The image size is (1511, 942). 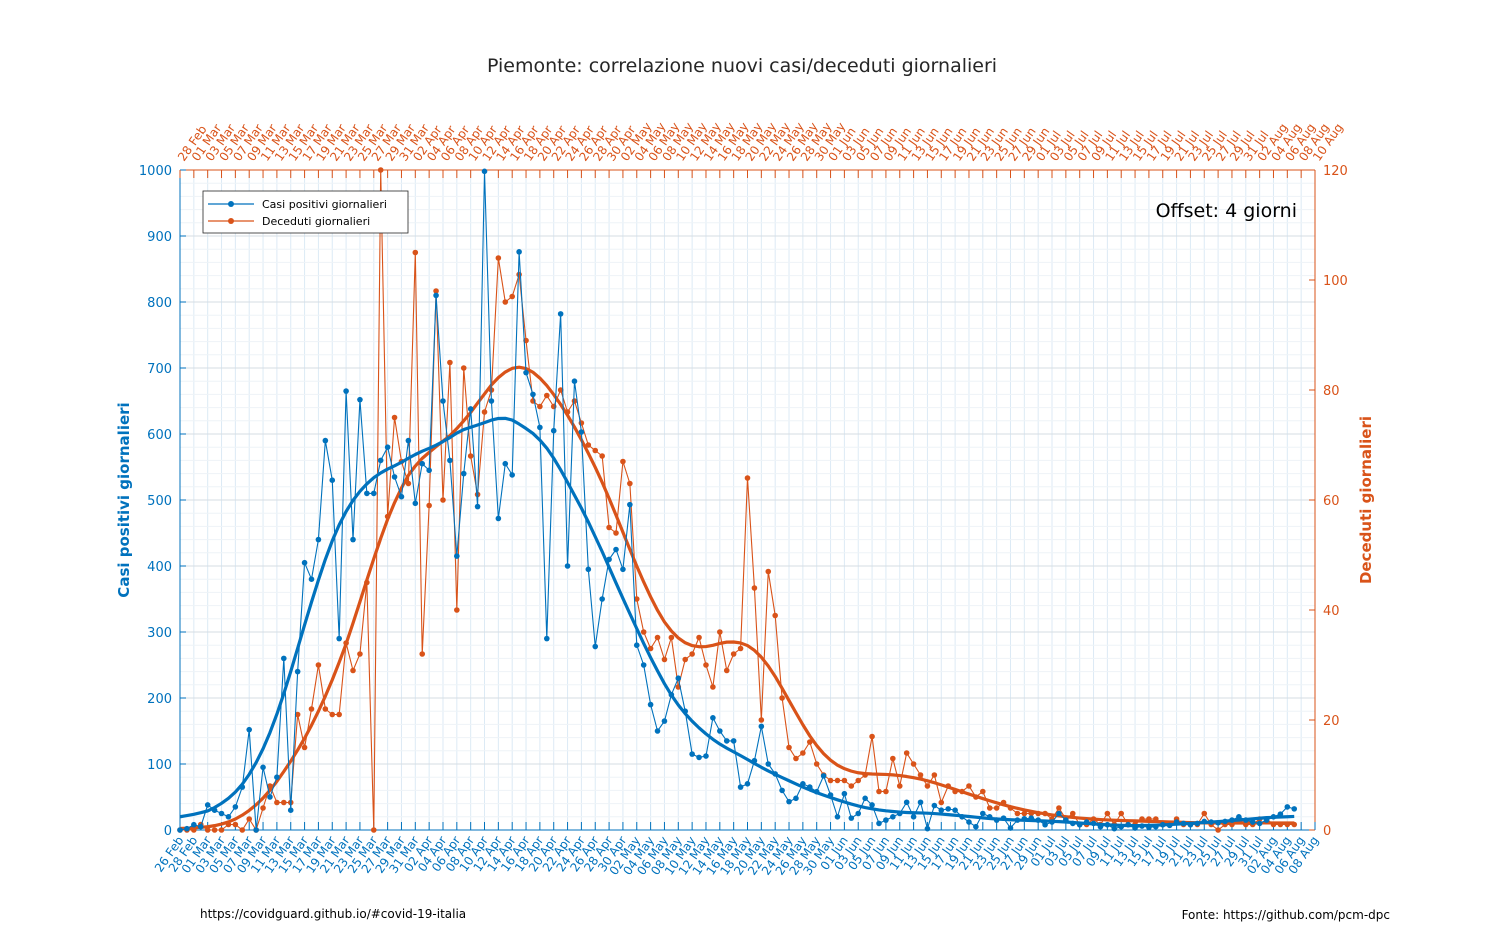 I want to click on y-right-tick-label: 20, so click(x=1331, y=721).